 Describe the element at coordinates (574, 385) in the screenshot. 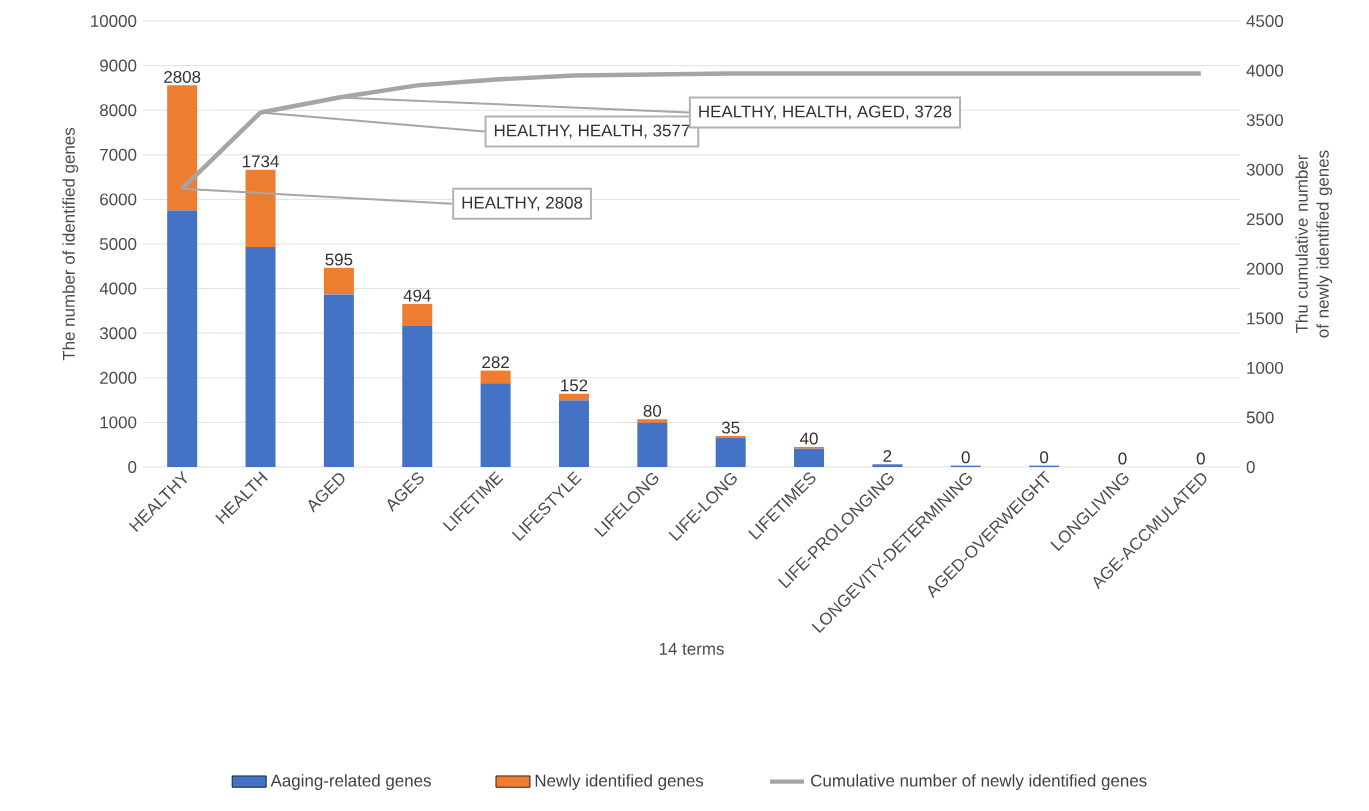

I see `data-label: 152` at that location.